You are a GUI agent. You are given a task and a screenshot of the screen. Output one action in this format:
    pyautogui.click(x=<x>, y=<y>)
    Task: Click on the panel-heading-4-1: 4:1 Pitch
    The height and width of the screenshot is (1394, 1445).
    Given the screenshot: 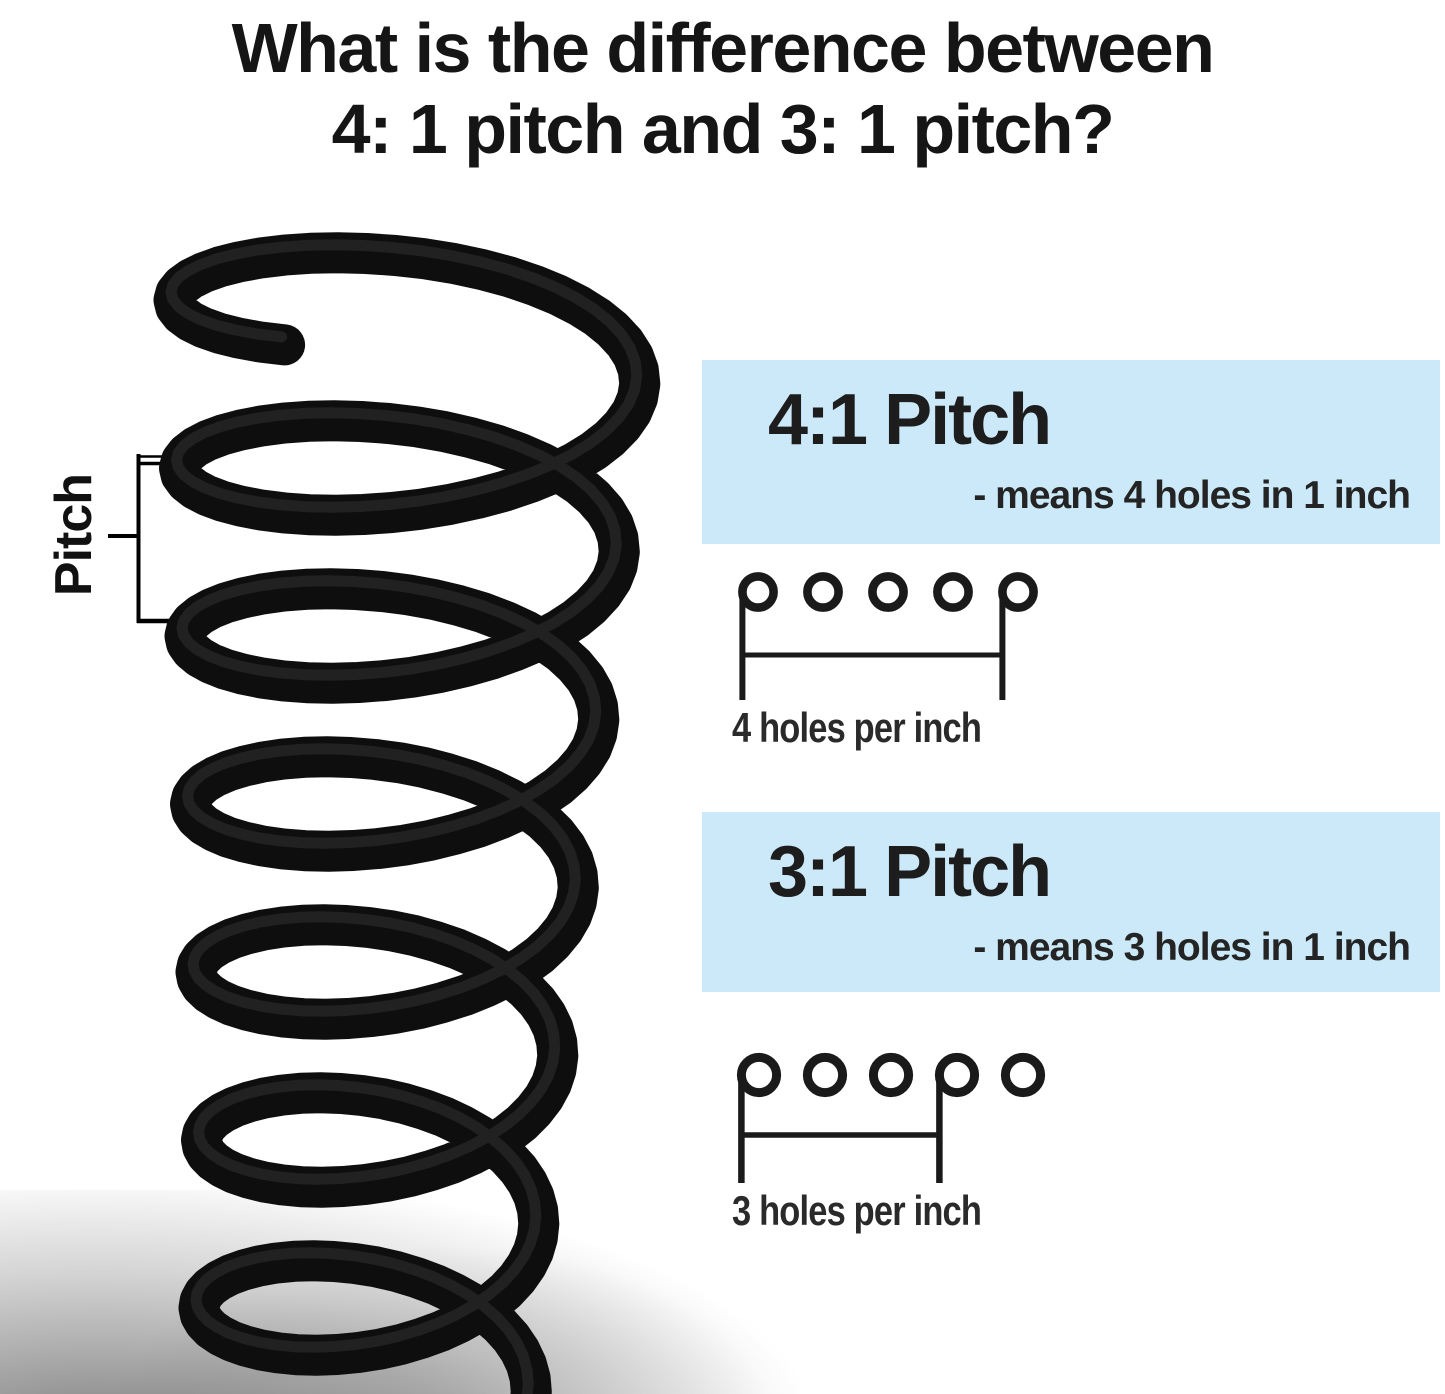 What is the action you would take?
    pyautogui.click(x=910, y=420)
    